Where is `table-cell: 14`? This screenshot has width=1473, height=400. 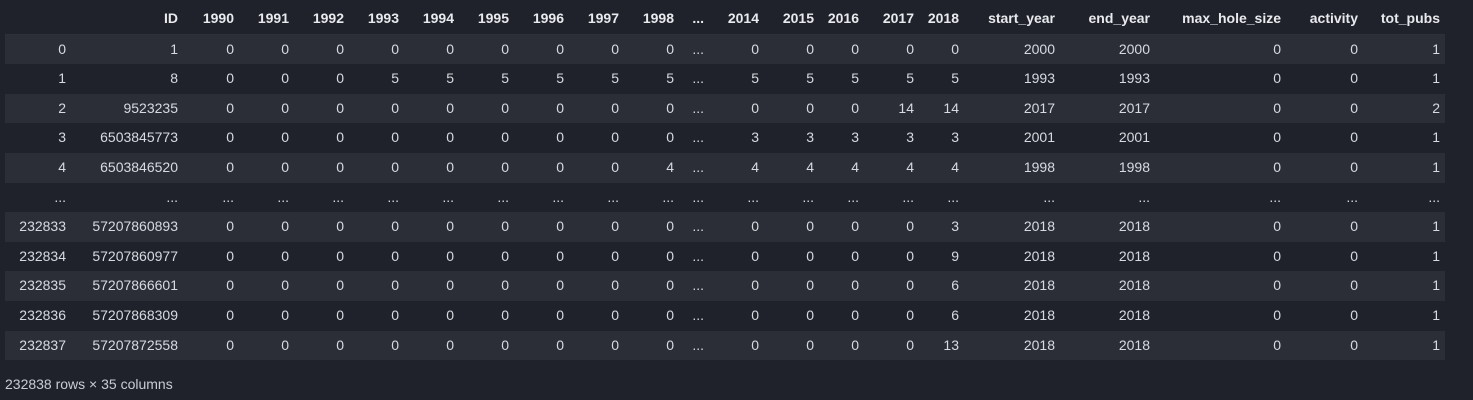
table-cell: 14 is located at coordinates (951, 107).